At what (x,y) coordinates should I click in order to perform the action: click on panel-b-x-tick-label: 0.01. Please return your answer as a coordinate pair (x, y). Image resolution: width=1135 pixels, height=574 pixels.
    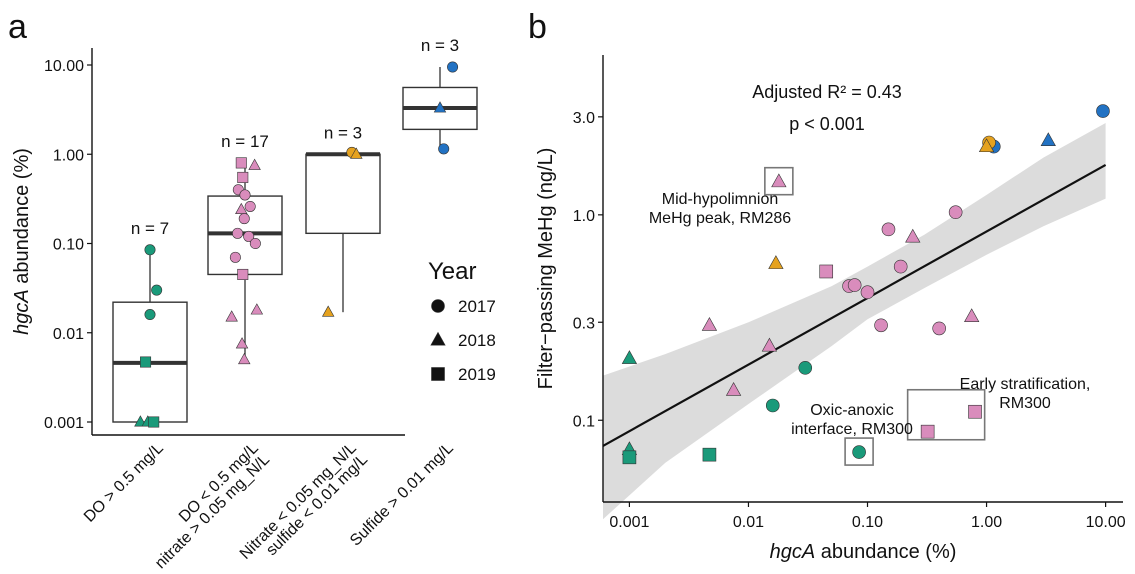
    Looking at the image, I should click on (748, 522).